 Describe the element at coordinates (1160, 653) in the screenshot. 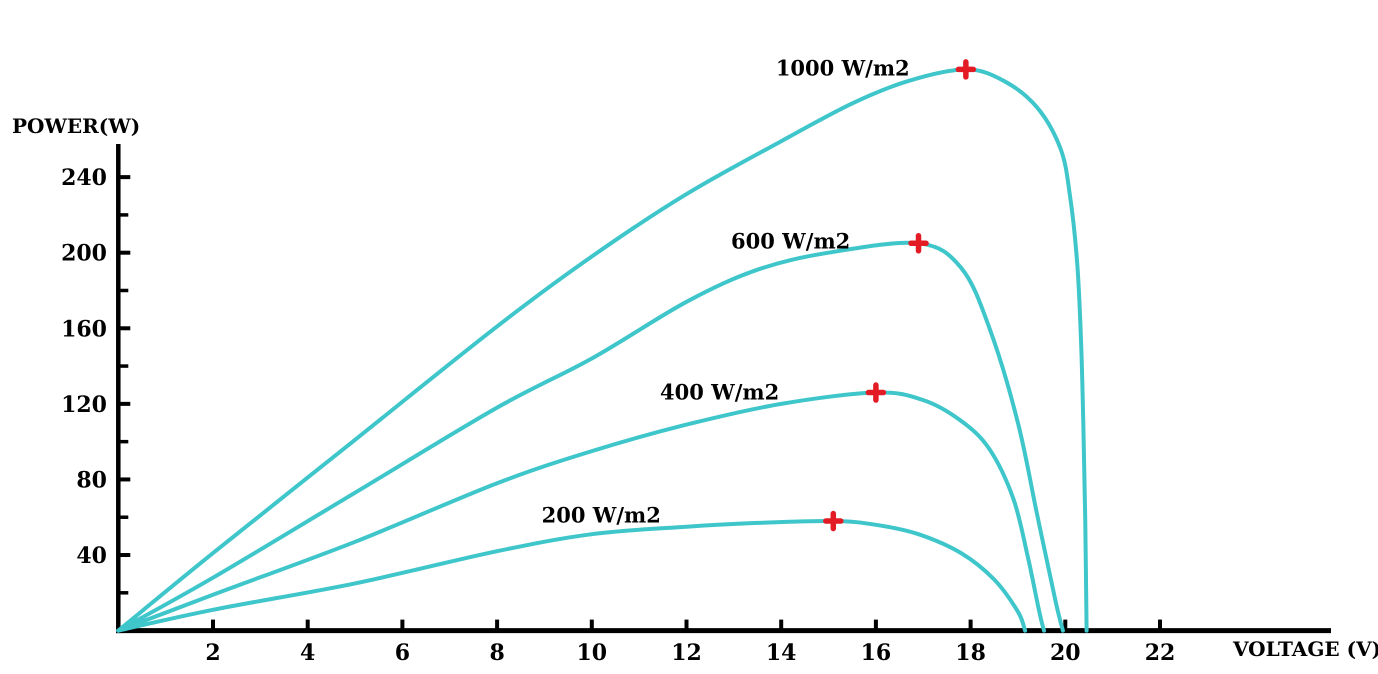

I see `x-tick-label-22: 22` at that location.